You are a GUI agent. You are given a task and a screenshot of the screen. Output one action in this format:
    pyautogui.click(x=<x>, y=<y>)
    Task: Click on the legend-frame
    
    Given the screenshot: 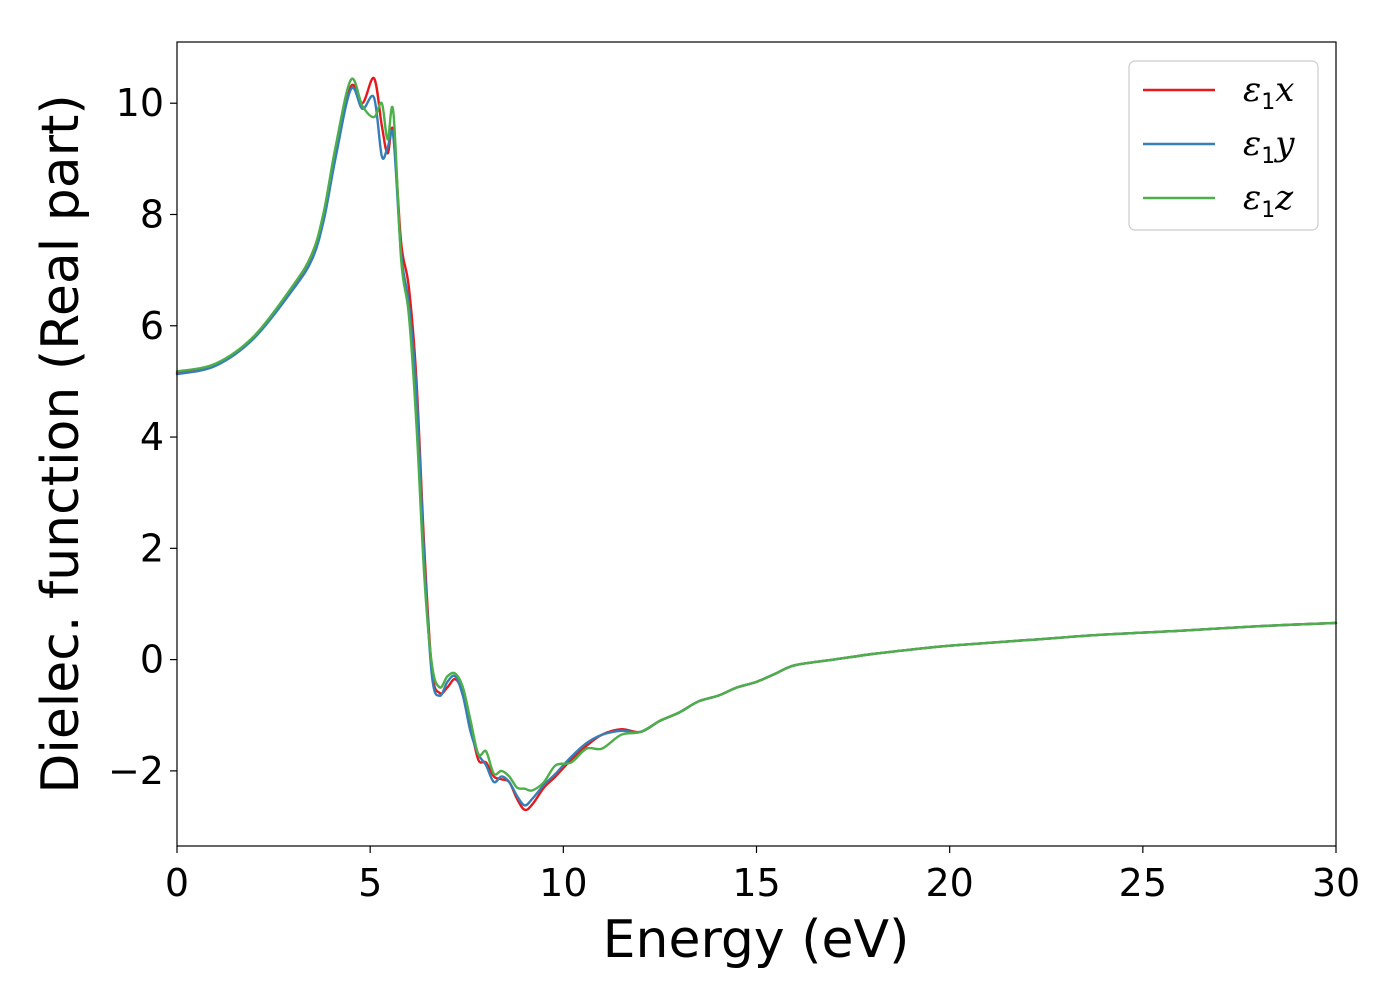 What is the action you would take?
    pyautogui.click(x=1223, y=145)
    